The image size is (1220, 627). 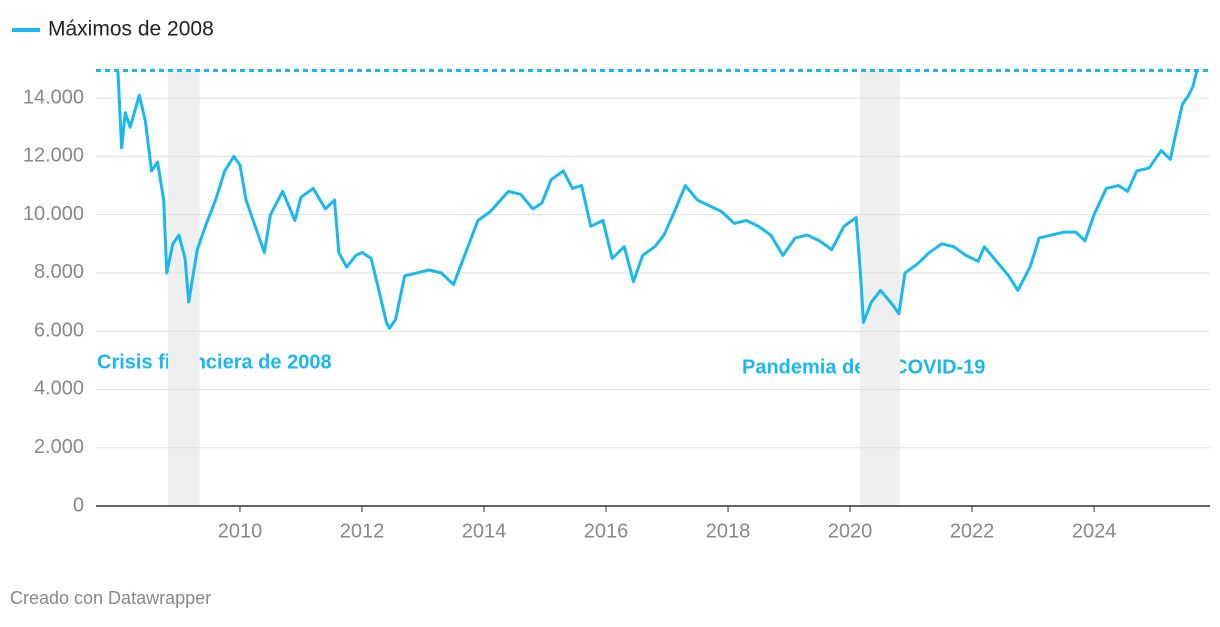 I want to click on x-tick-label: 2018, so click(x=728, y=531).